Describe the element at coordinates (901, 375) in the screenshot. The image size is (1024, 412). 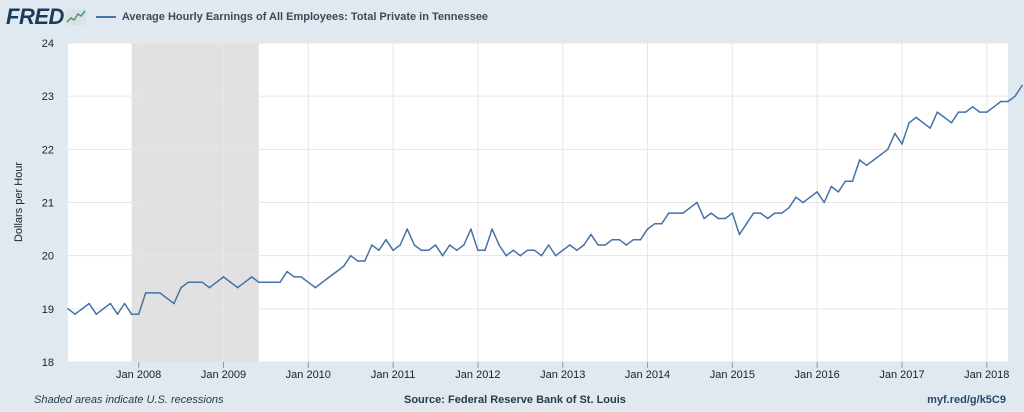
I see `x-tick-label-9: Jan 2017` at that location.